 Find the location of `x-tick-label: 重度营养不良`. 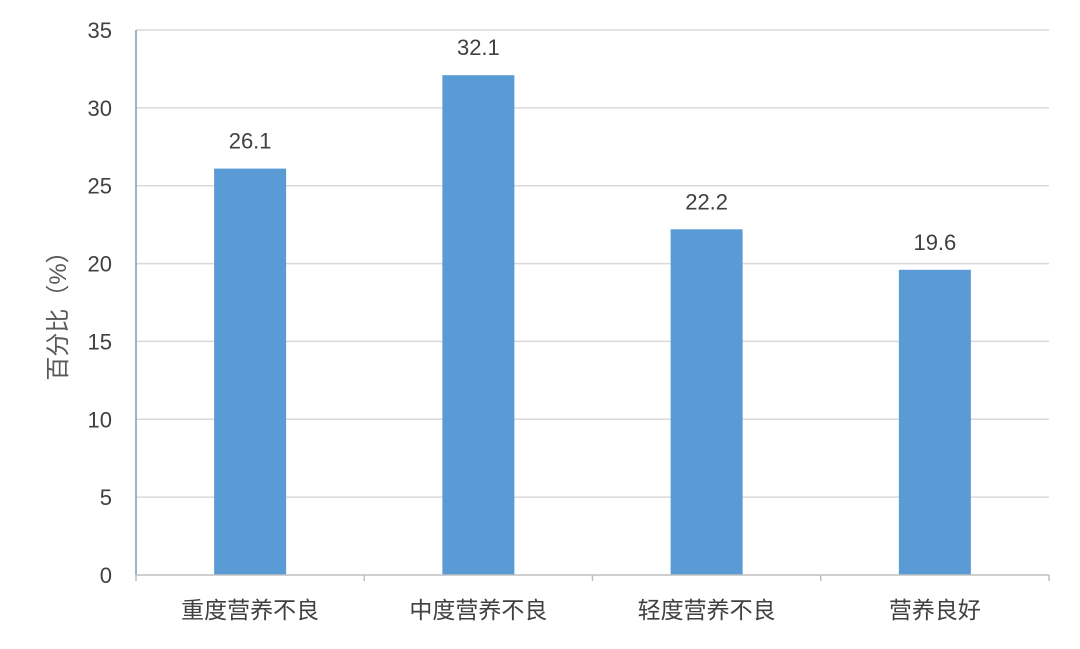

x-tick-label: 重度营养不良 is located at coordinates (250, 610).